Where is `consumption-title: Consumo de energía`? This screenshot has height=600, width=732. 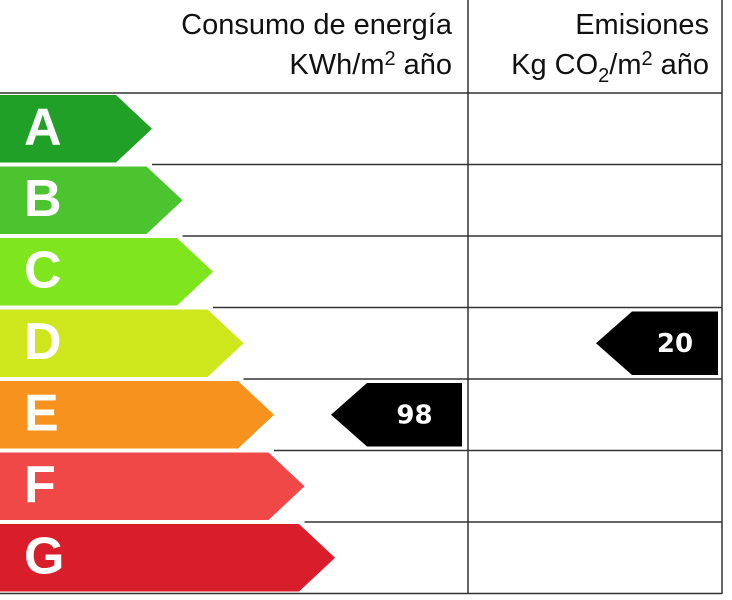 consumption-title: Consumo de energía is located at coordinates (317, 25).